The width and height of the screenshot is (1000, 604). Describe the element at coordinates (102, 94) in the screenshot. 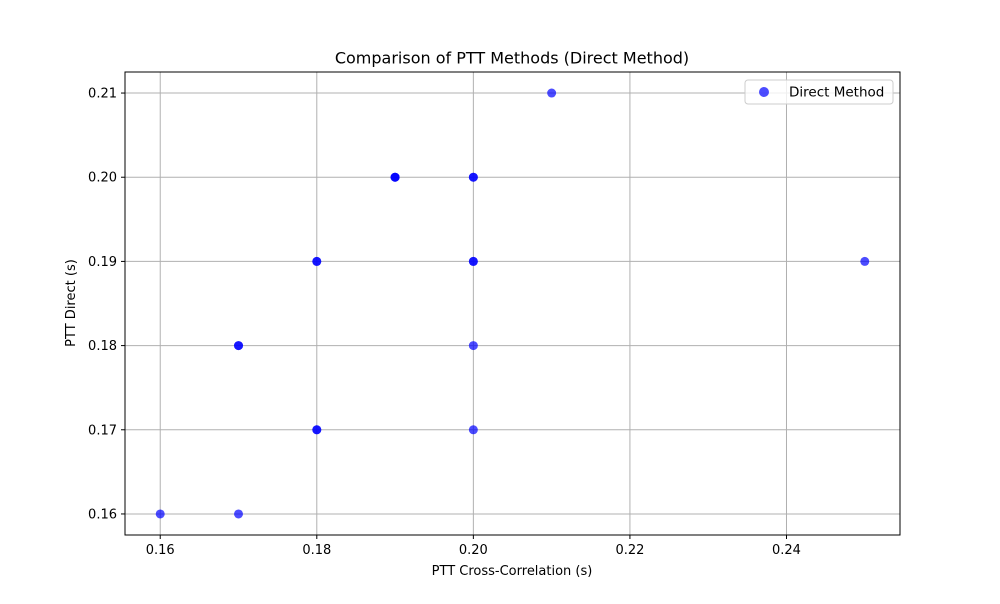

I see `y-tick-label: 0.21` at that location.